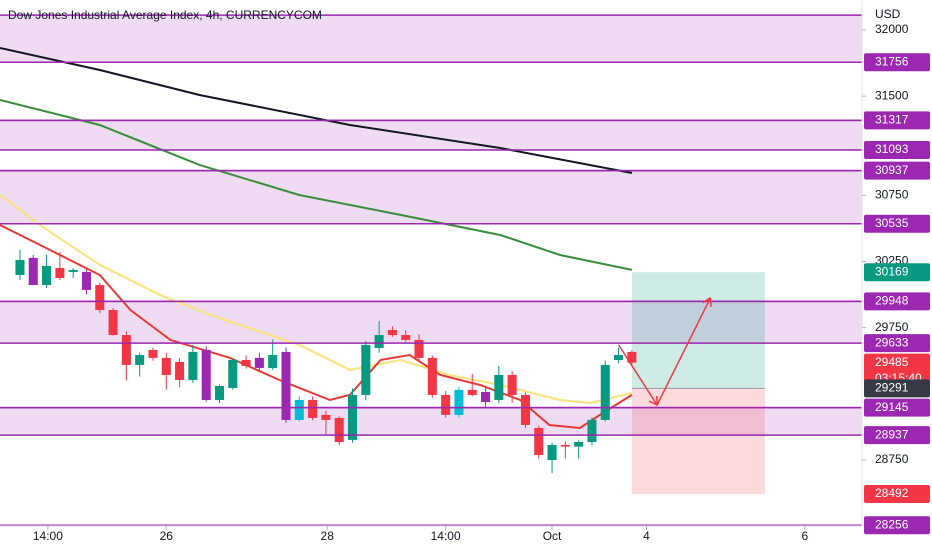 The height and width of the screenshot is (550, 932). I want to click on y-tick-label: 29750, so click(892, 327).